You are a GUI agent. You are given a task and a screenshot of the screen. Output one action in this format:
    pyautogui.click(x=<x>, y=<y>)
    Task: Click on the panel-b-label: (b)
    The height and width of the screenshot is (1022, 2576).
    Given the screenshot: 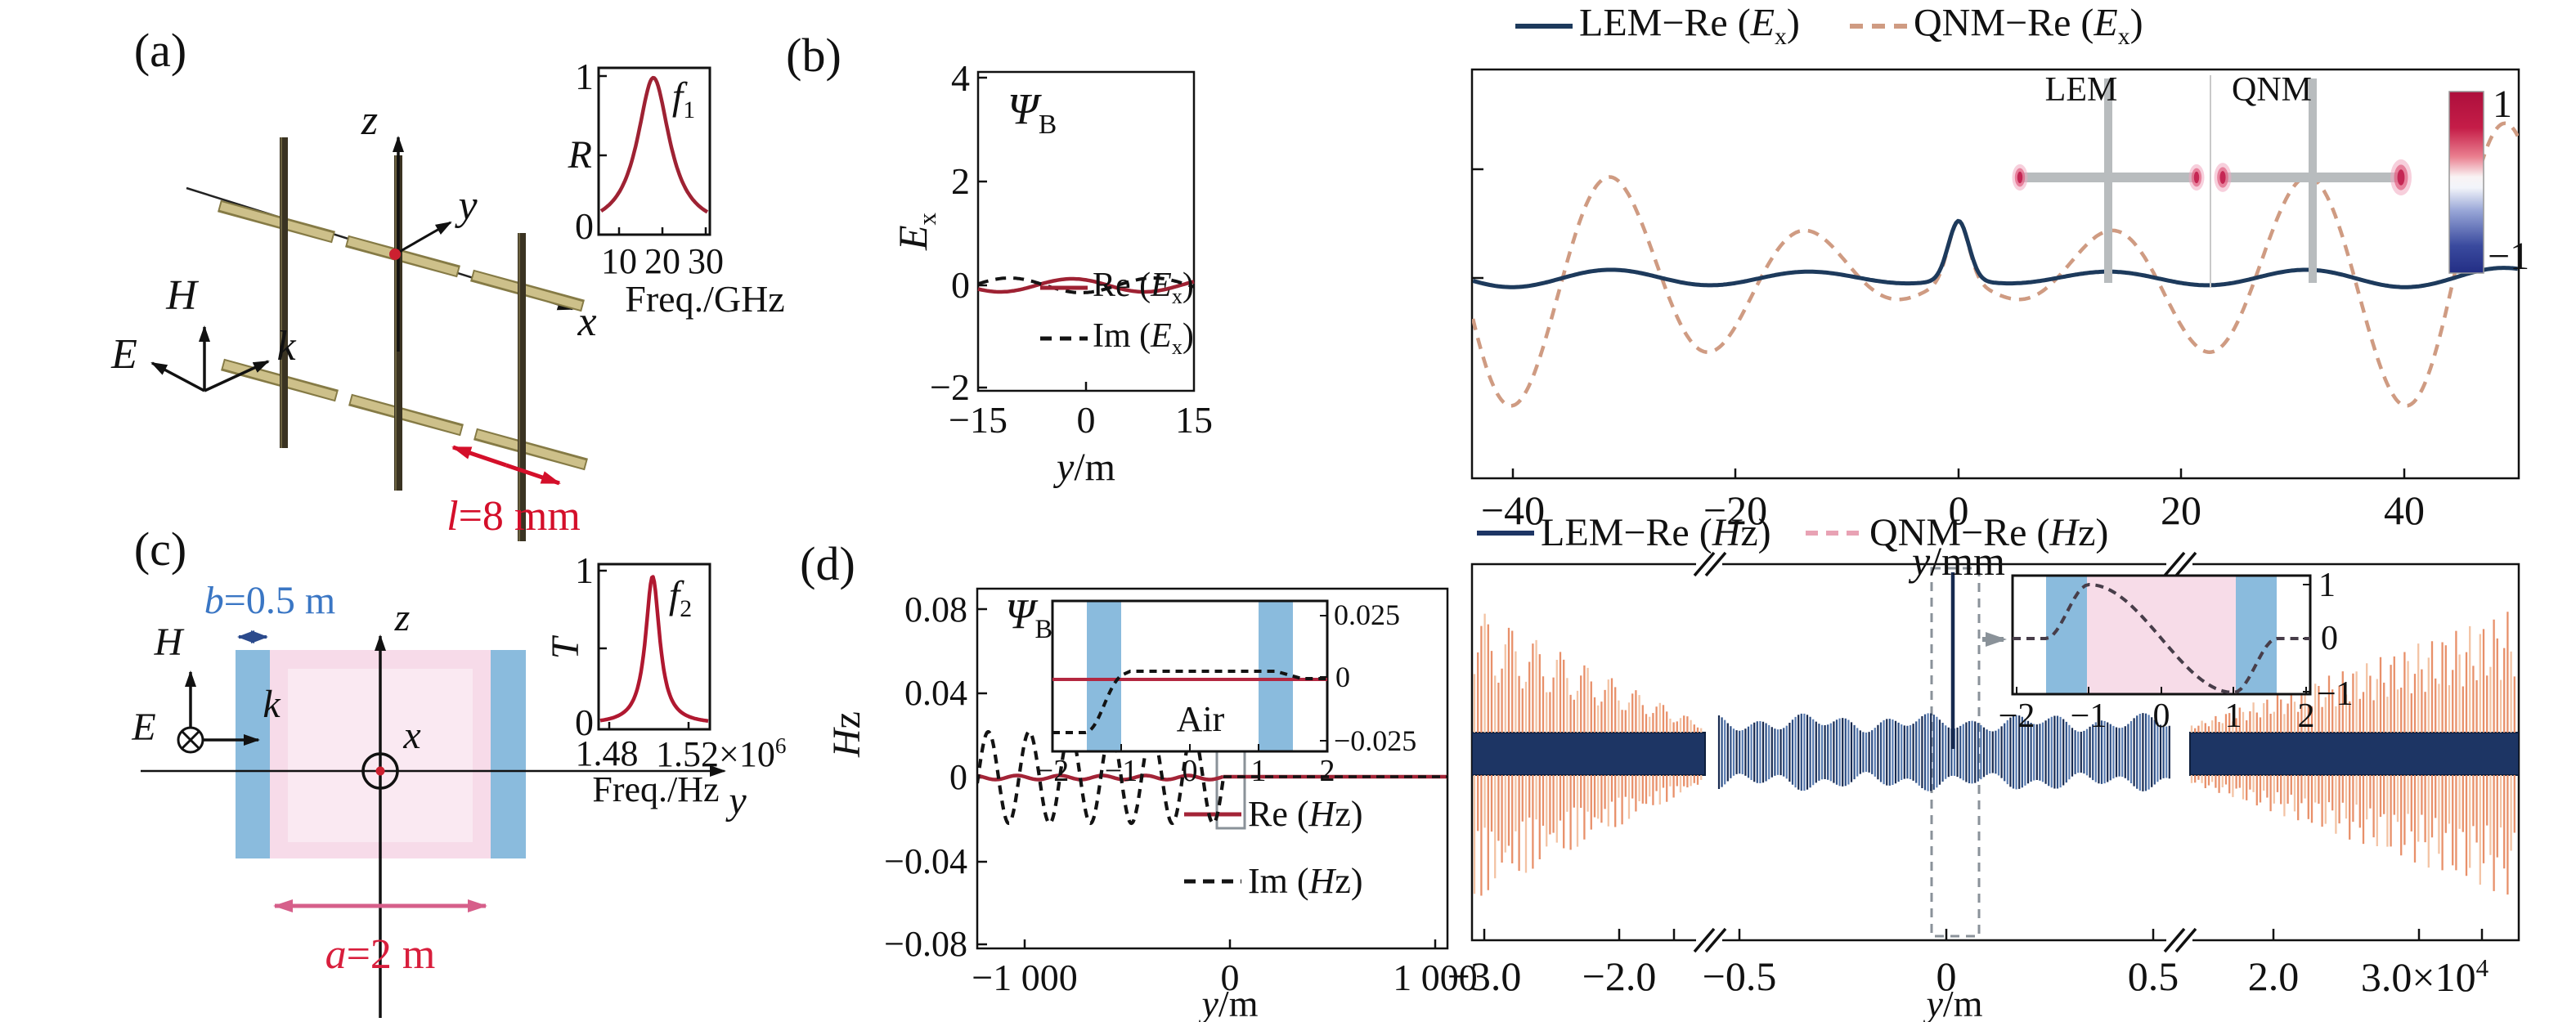 What is the action you would take?
    pyautogui.click(x=813, y=55)
    